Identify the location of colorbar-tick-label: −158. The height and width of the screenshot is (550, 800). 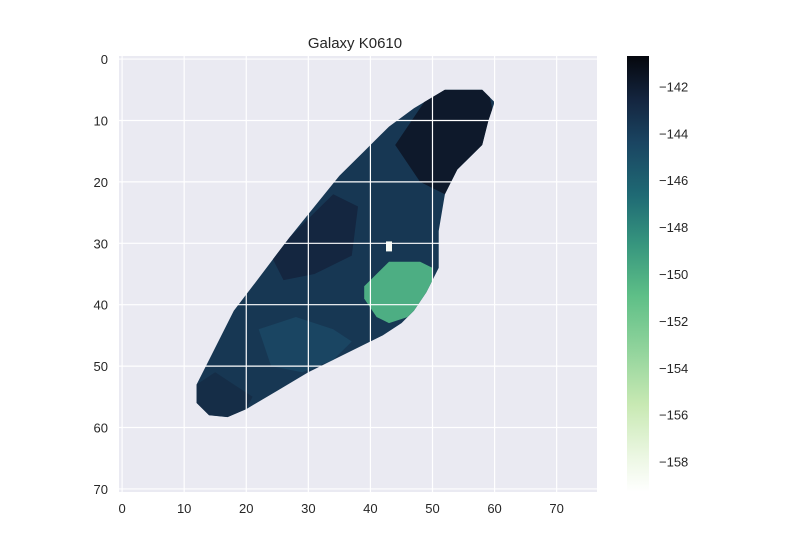
(673, 462).